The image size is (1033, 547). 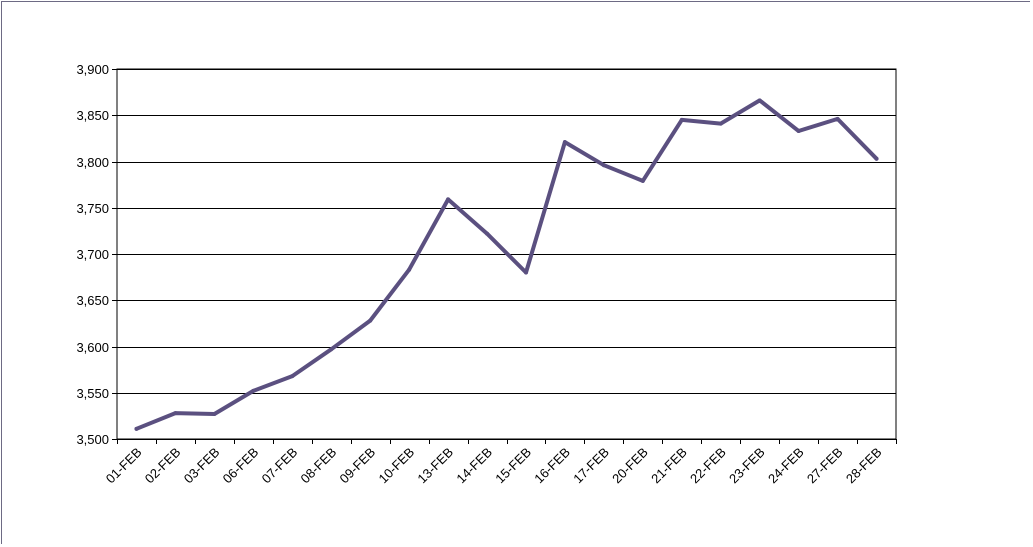 I want to click on x-tick-label: 09-FEB, so click(x=358, y=466).